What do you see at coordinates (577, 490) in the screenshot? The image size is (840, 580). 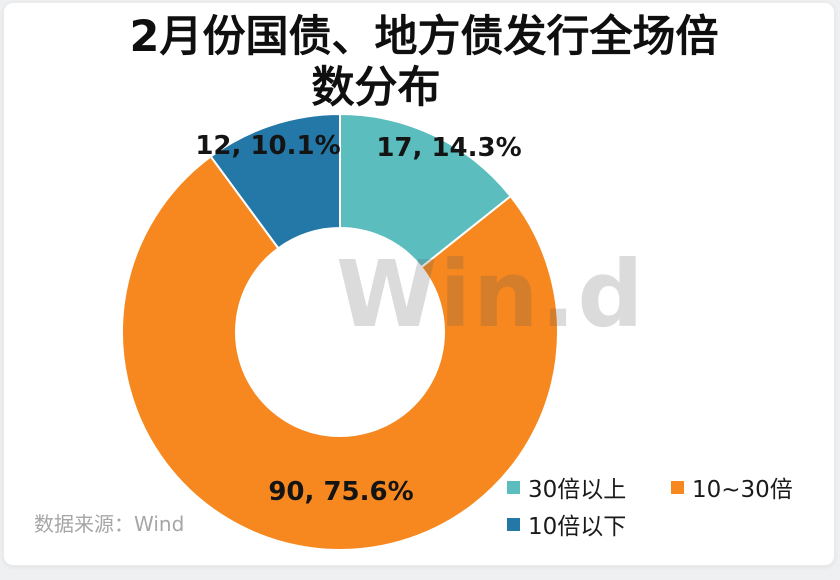 I see `legend-label-over-30x: 30倍以上` at bounding box center [577, 490].